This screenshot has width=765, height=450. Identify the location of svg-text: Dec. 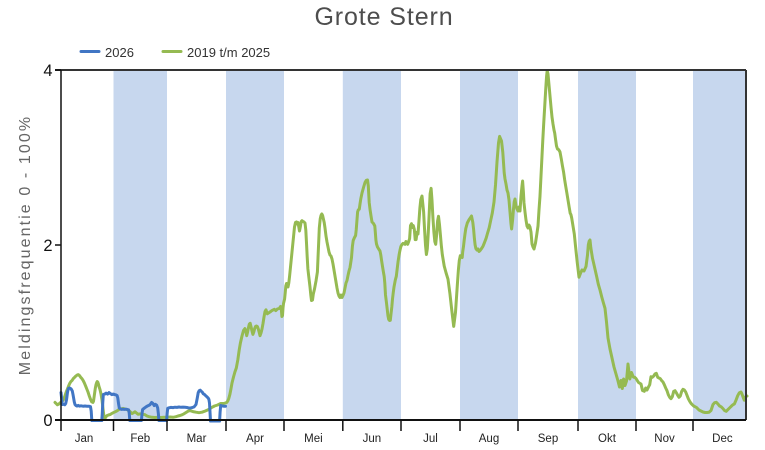
(722, 439).